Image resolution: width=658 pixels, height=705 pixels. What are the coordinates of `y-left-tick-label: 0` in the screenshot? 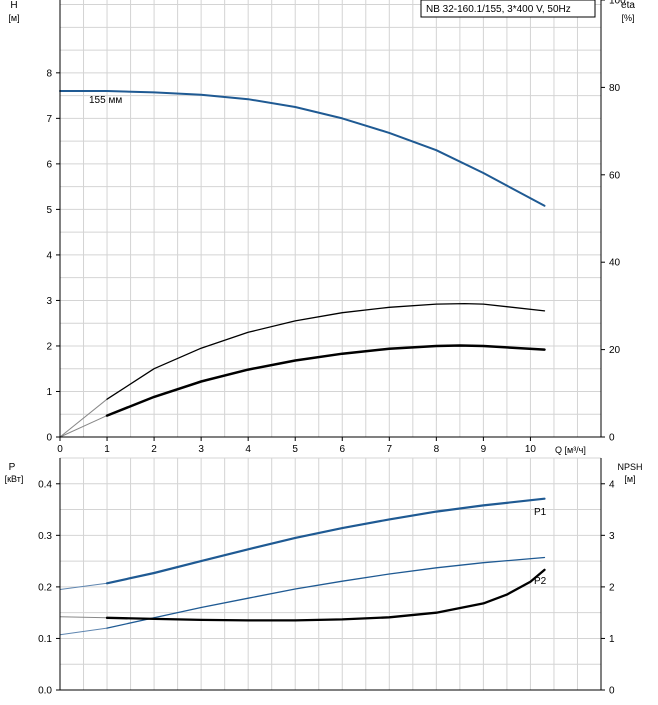 It's located at (49, 438).